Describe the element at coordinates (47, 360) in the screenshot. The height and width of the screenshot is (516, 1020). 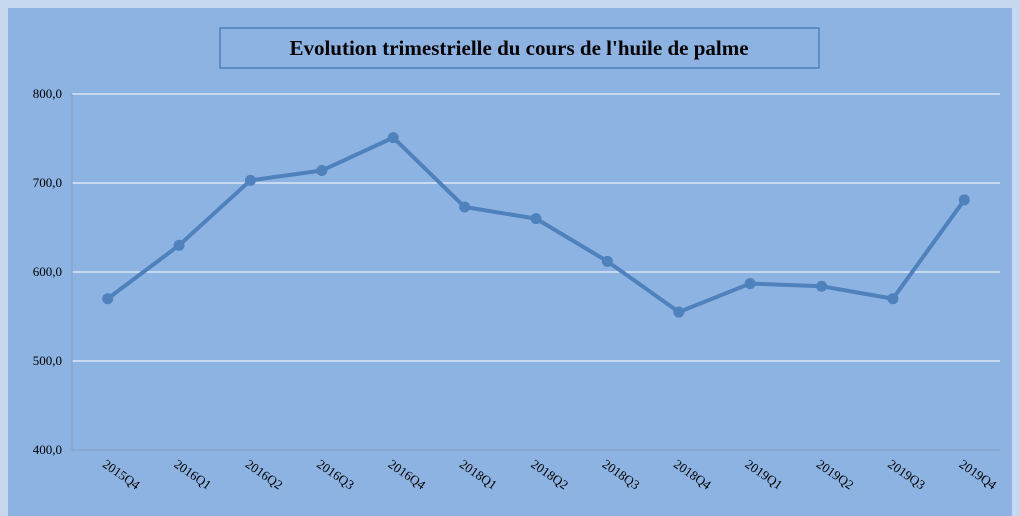
I see `y-tick-label: 500,0` at that location.